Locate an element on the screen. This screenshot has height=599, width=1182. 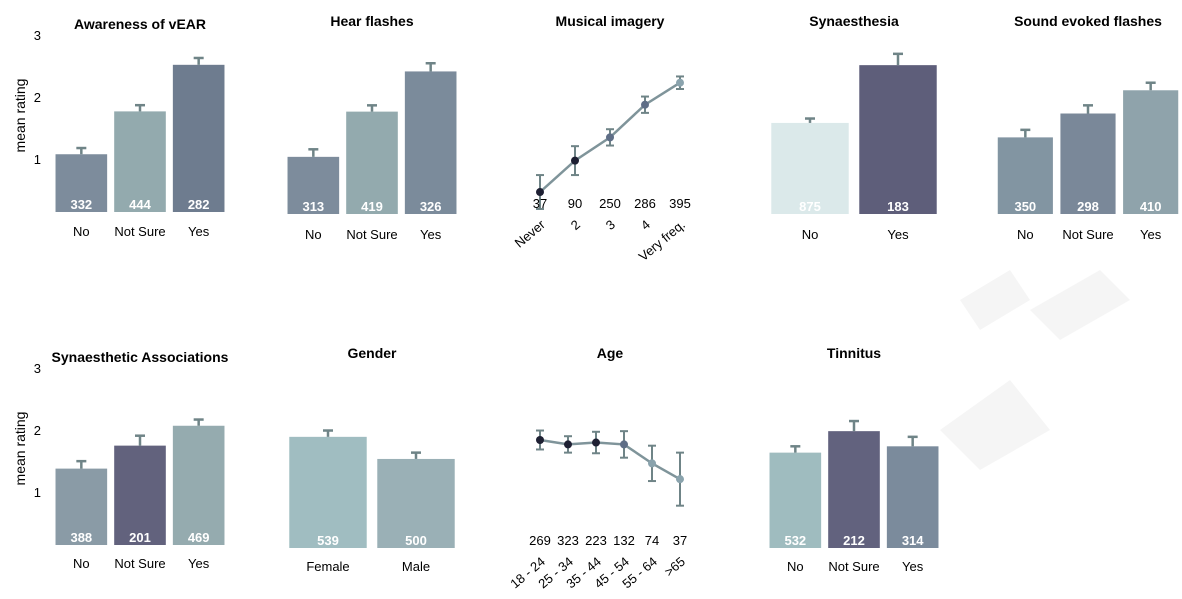
count-label: 201 is located at coordinates (140, 537).